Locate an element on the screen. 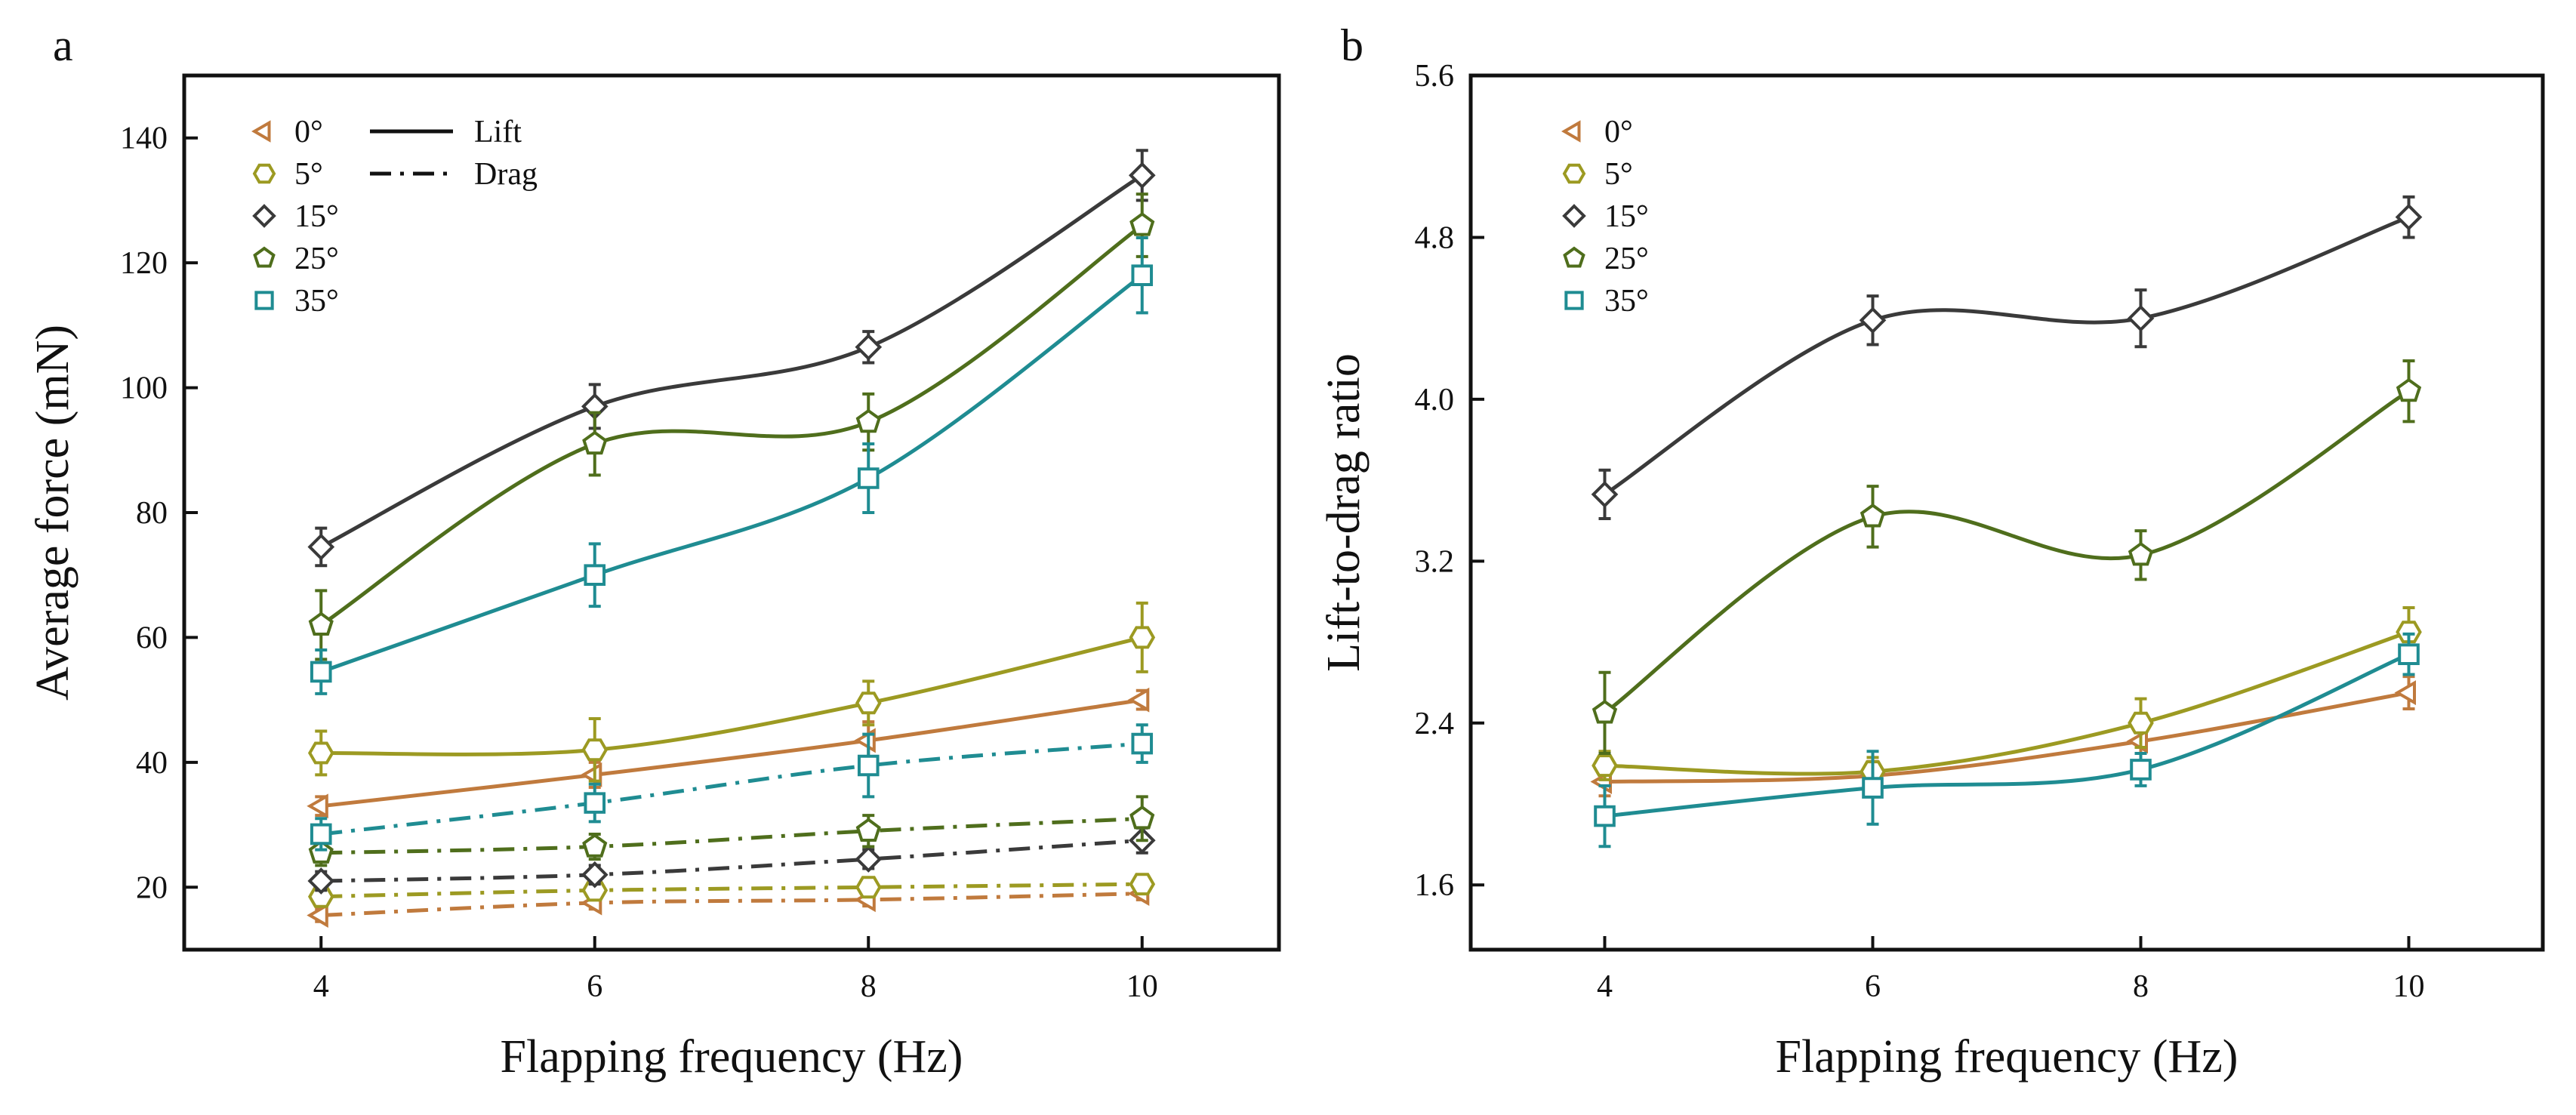 This screenshot has width=2576, height=1115. panel-a-x-tick-label: 8 is located at coordinates (869, 986).